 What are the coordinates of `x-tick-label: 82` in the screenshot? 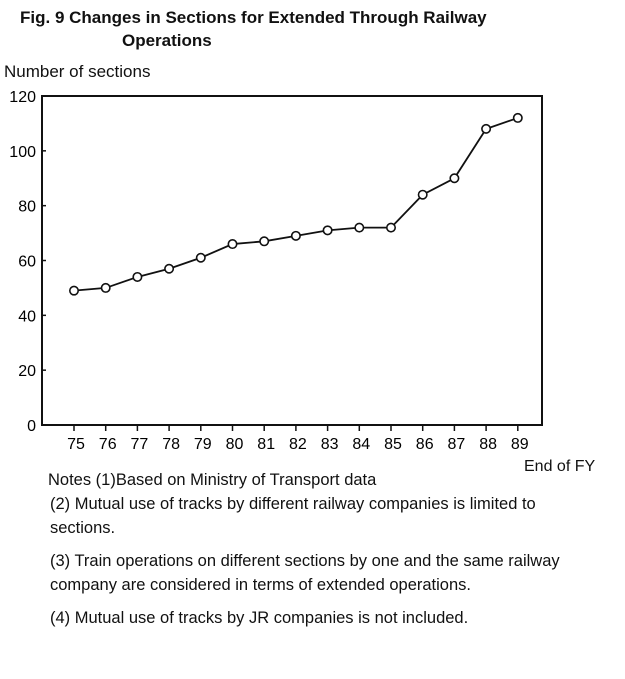 It's located at (298, 444).